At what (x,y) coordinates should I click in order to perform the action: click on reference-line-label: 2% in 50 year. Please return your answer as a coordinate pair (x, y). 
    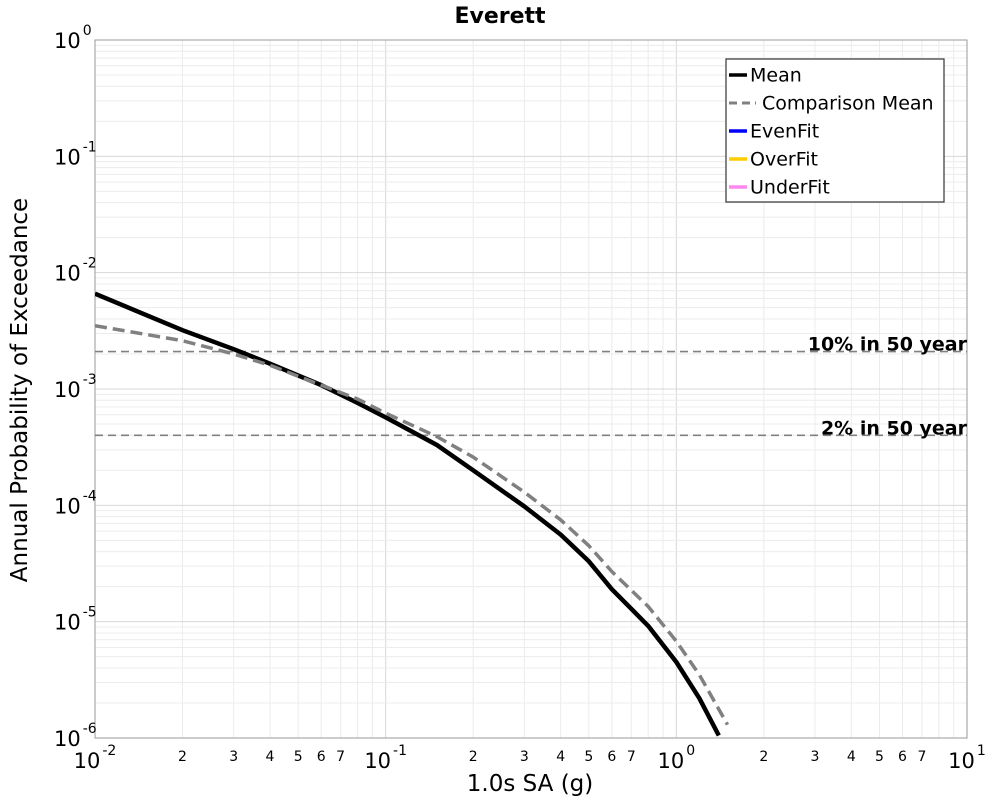
    Looking at the image, I should click on (894, 428).